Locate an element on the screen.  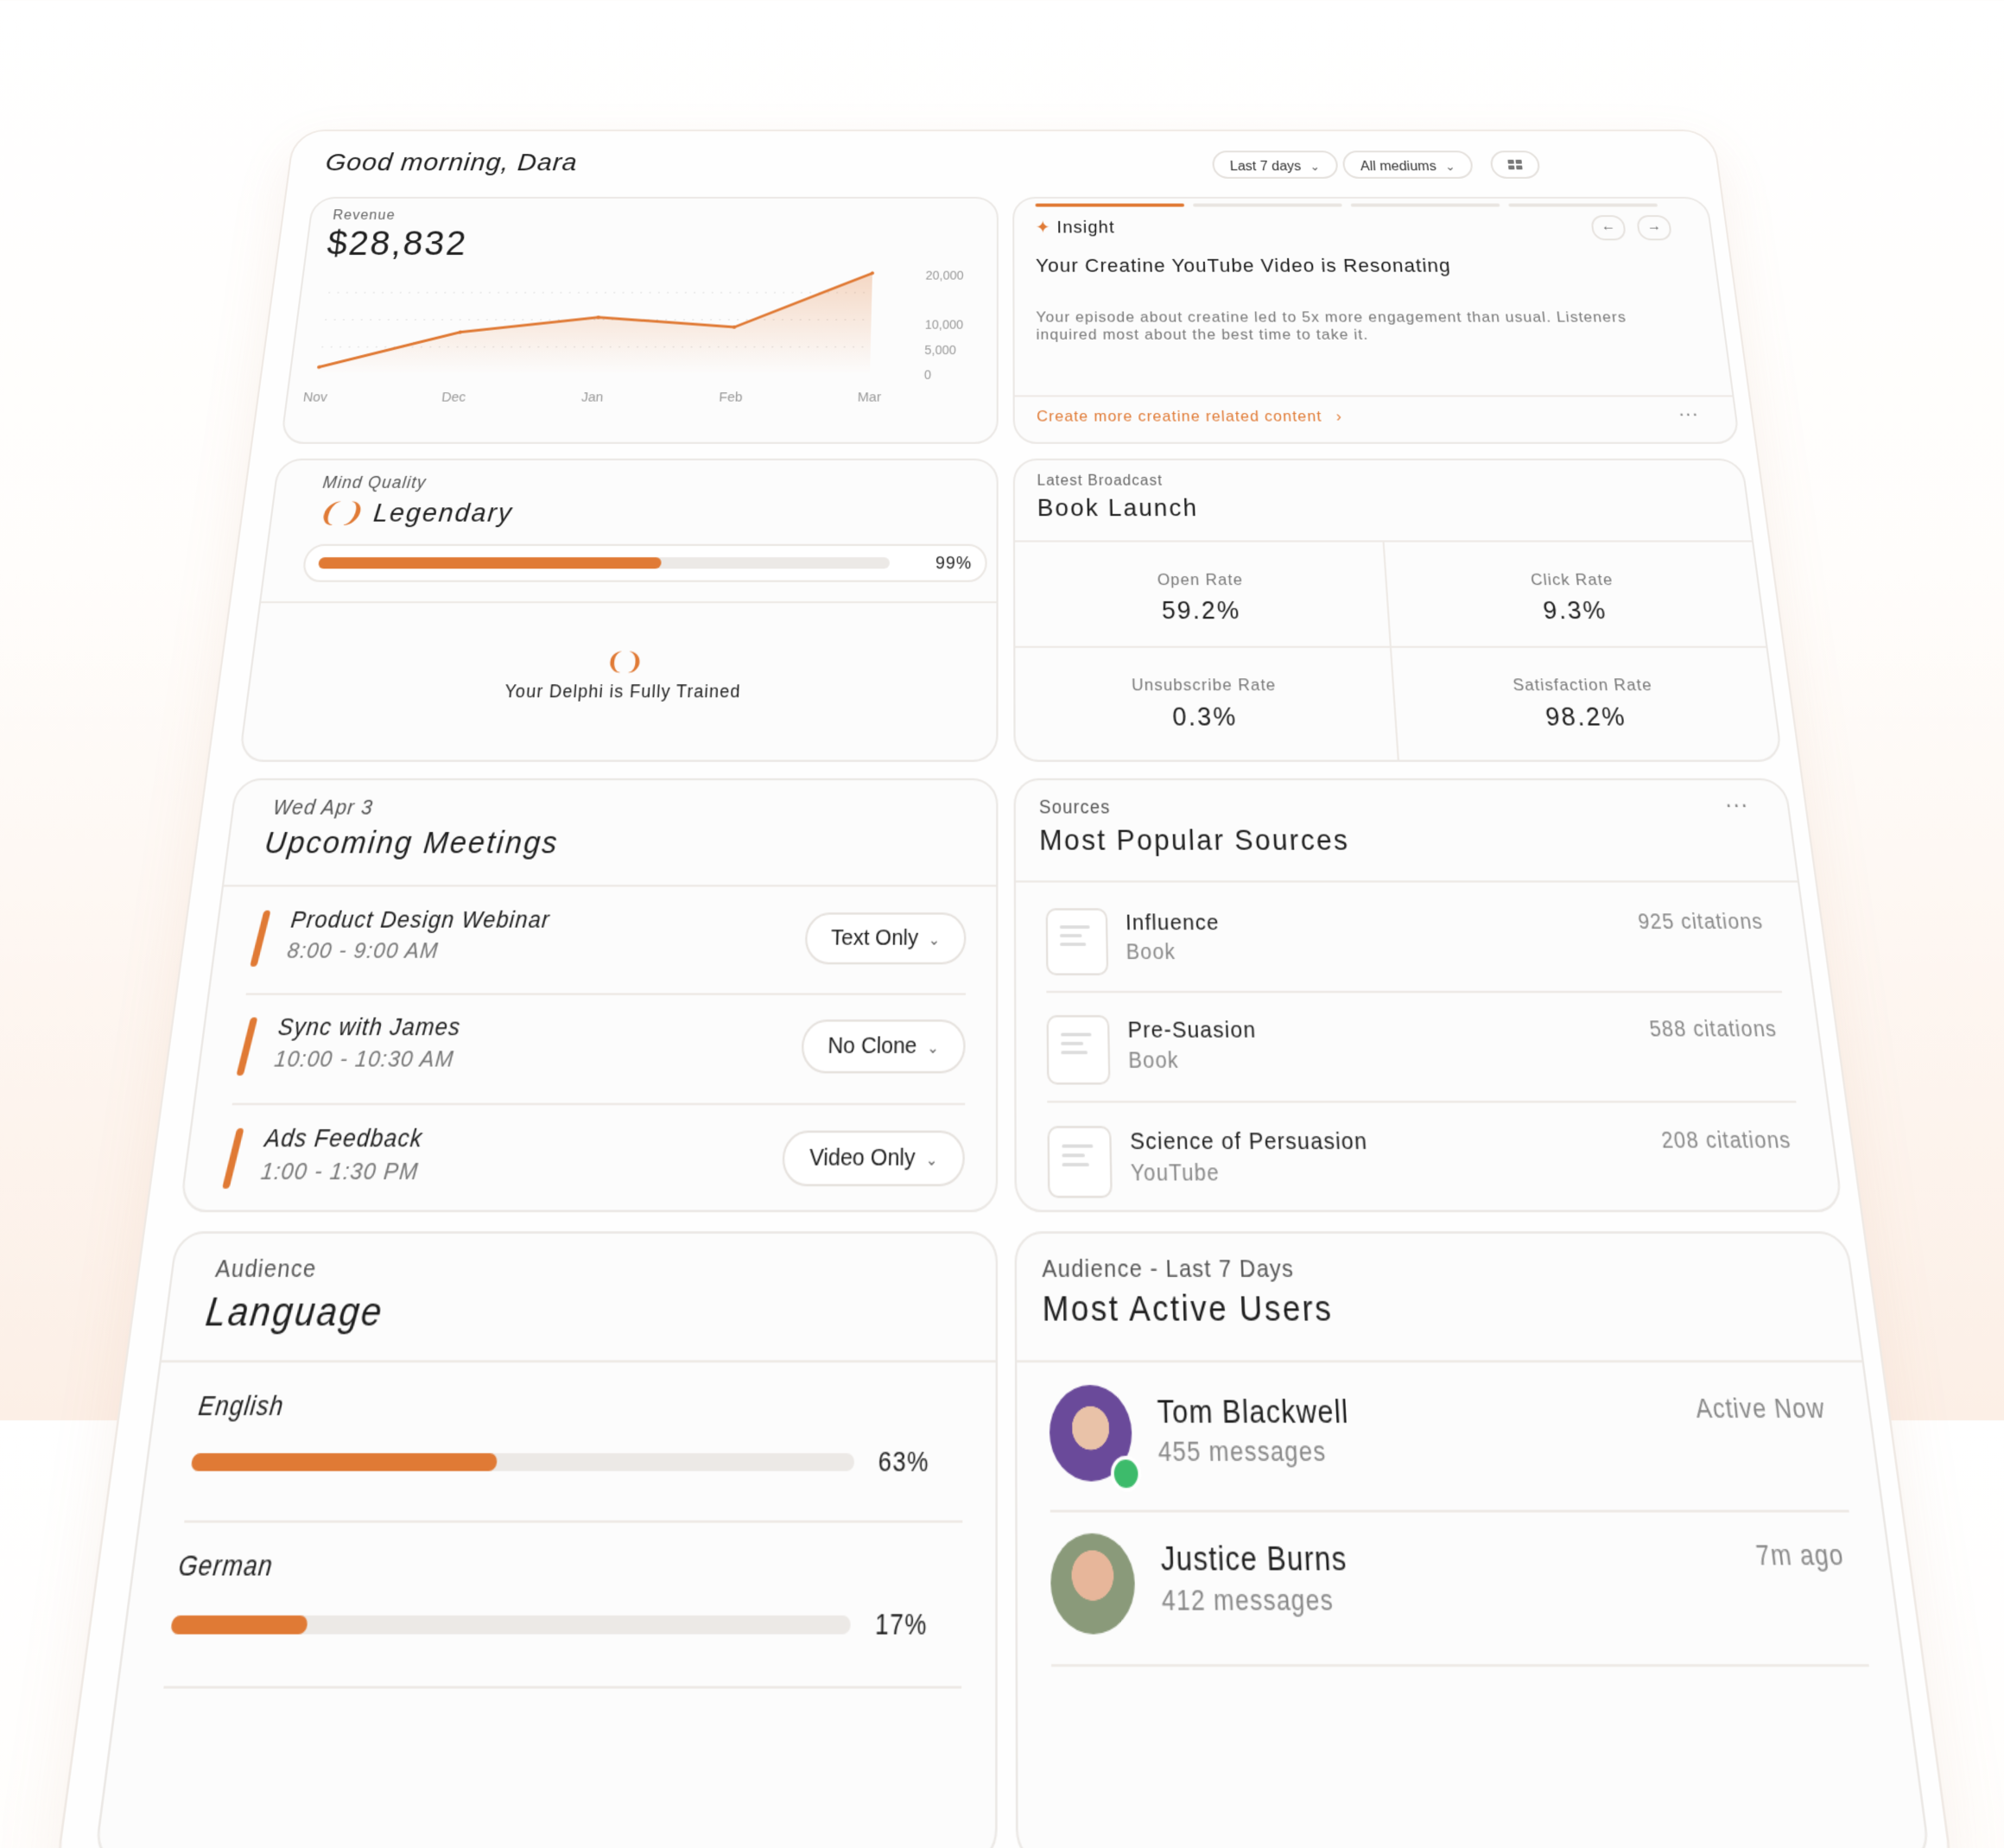
source-citations: 588 citations is located at coordinates (1713, 1030).